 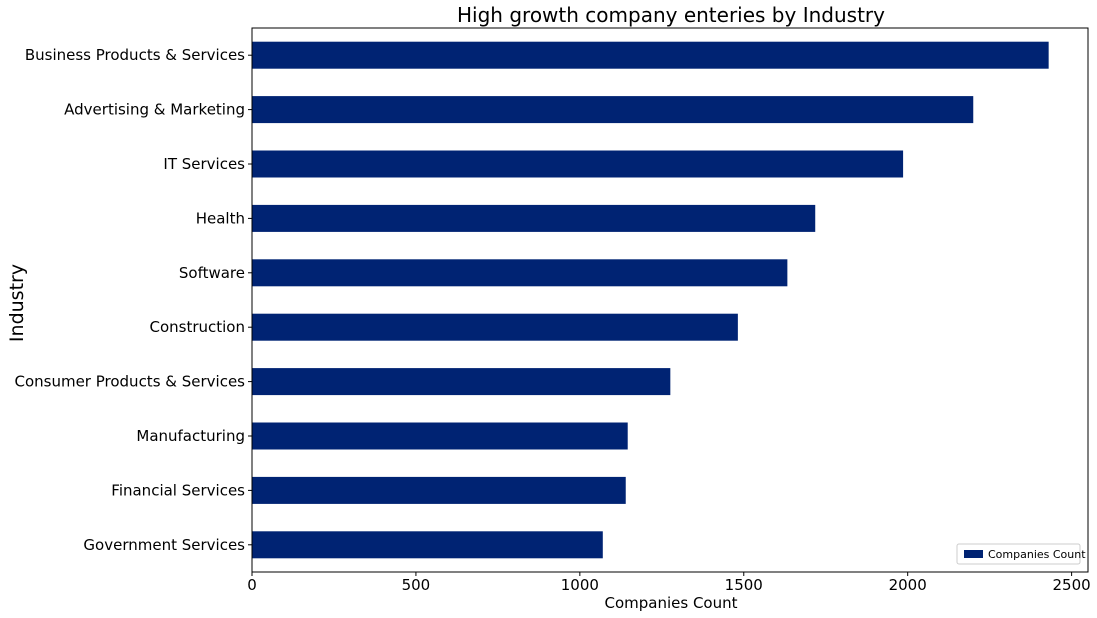 What do you see at coordinates (1037, 554) in the screenshot?
I see `legend-label: Companies Count` at bounding box center [1037, 554].